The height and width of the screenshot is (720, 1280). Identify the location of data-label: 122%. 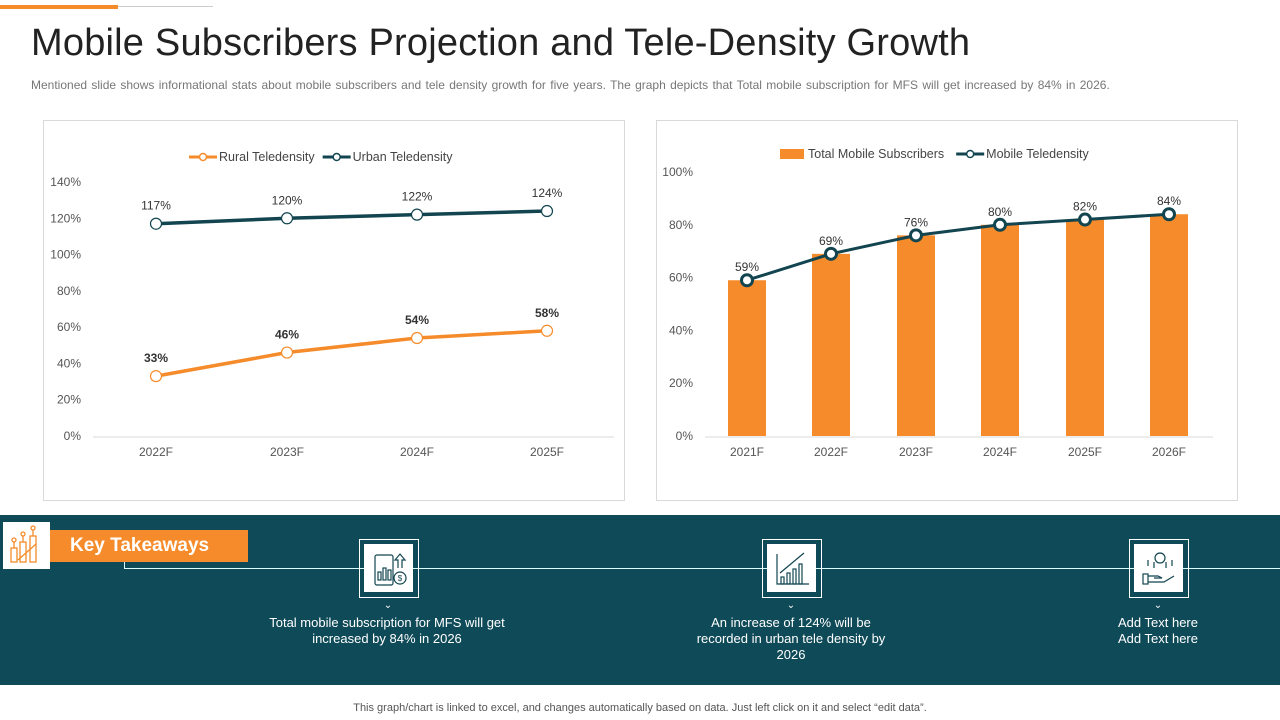
(417, 197).